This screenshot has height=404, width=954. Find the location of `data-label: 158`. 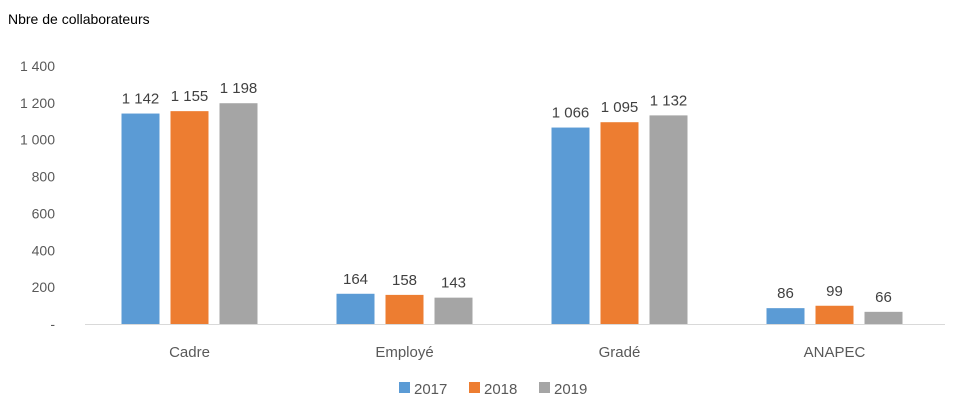

data-label: 158 is located at coordinates (404, 280).